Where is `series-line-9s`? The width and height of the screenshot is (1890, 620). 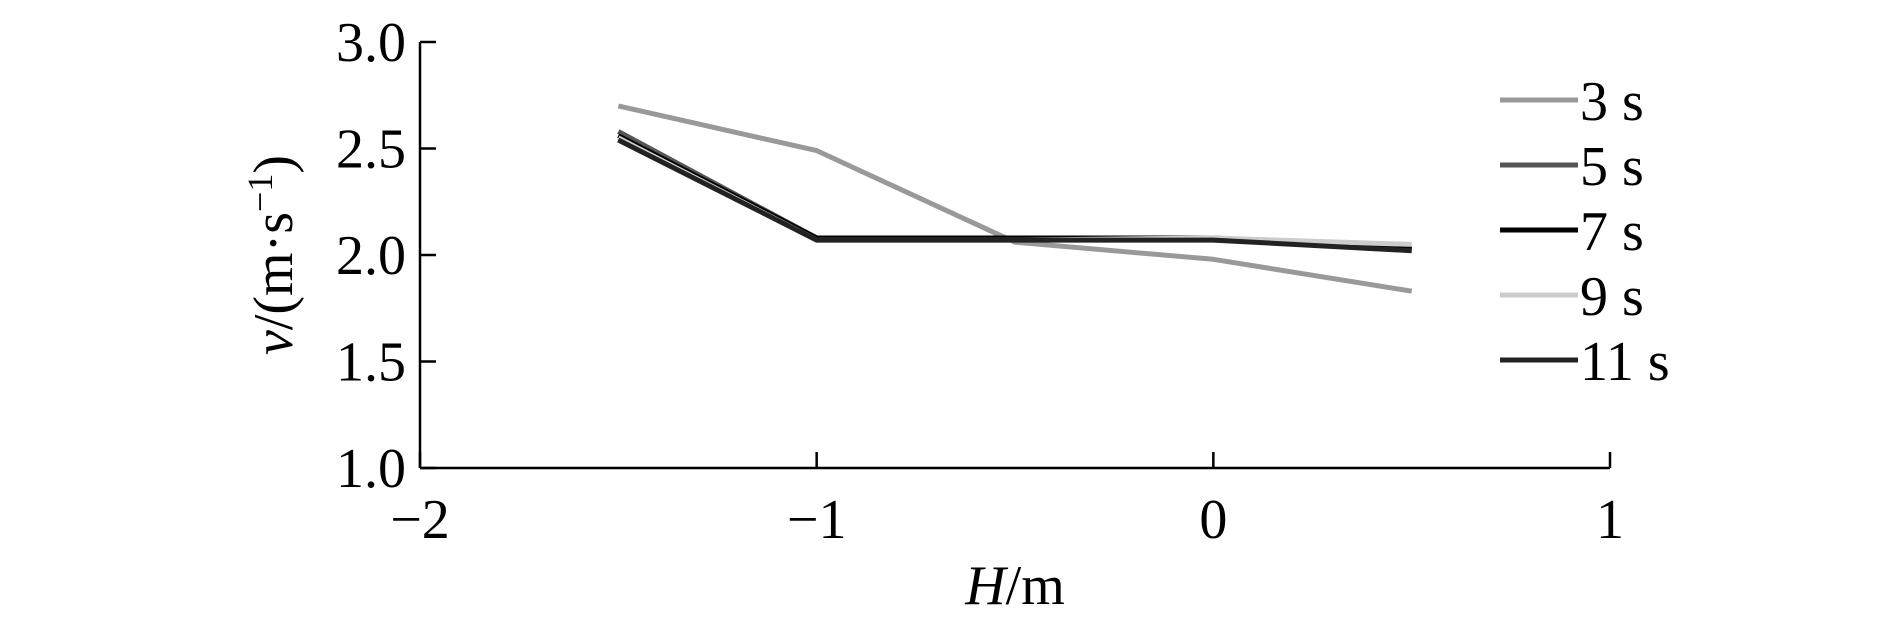
series-line-9s is located at coordinates (1014, 191).